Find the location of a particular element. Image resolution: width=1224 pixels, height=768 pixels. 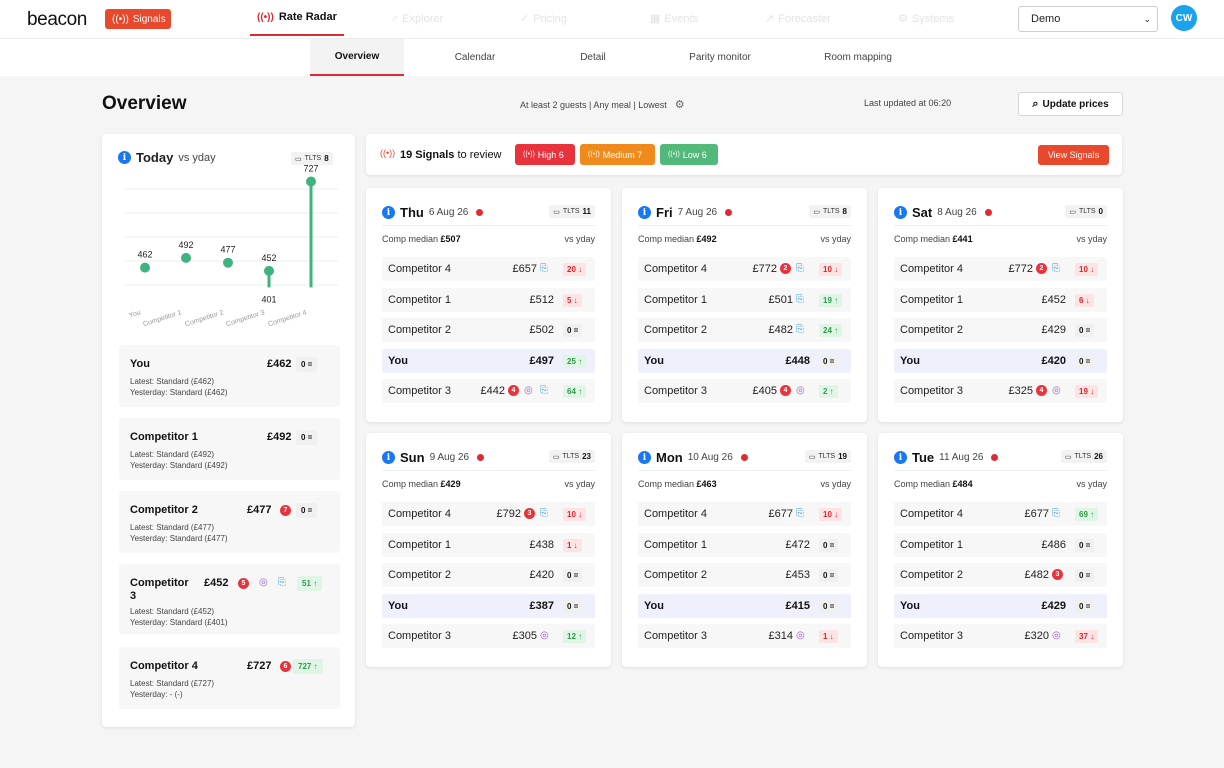

rate-row: Competitor 1 £512 5 ↓ is located at coordinates (488, 299).